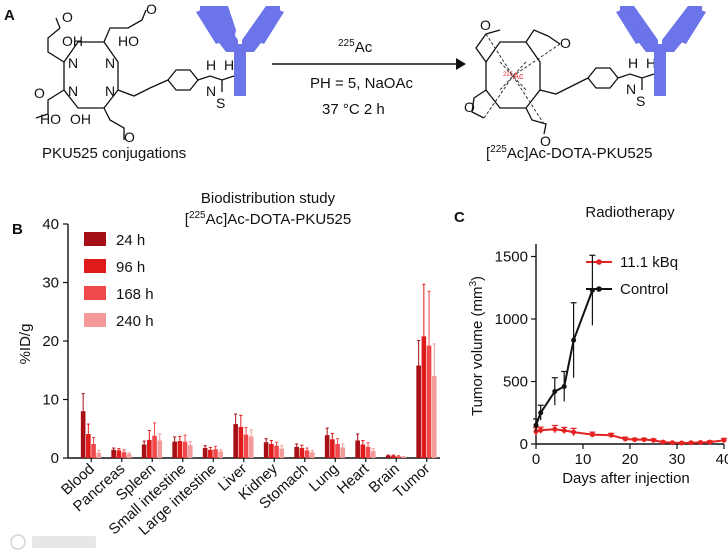 The height and width of the screenshot is (558, 728). I want to click on line-x-tick-label: 40, so click(722, 459).